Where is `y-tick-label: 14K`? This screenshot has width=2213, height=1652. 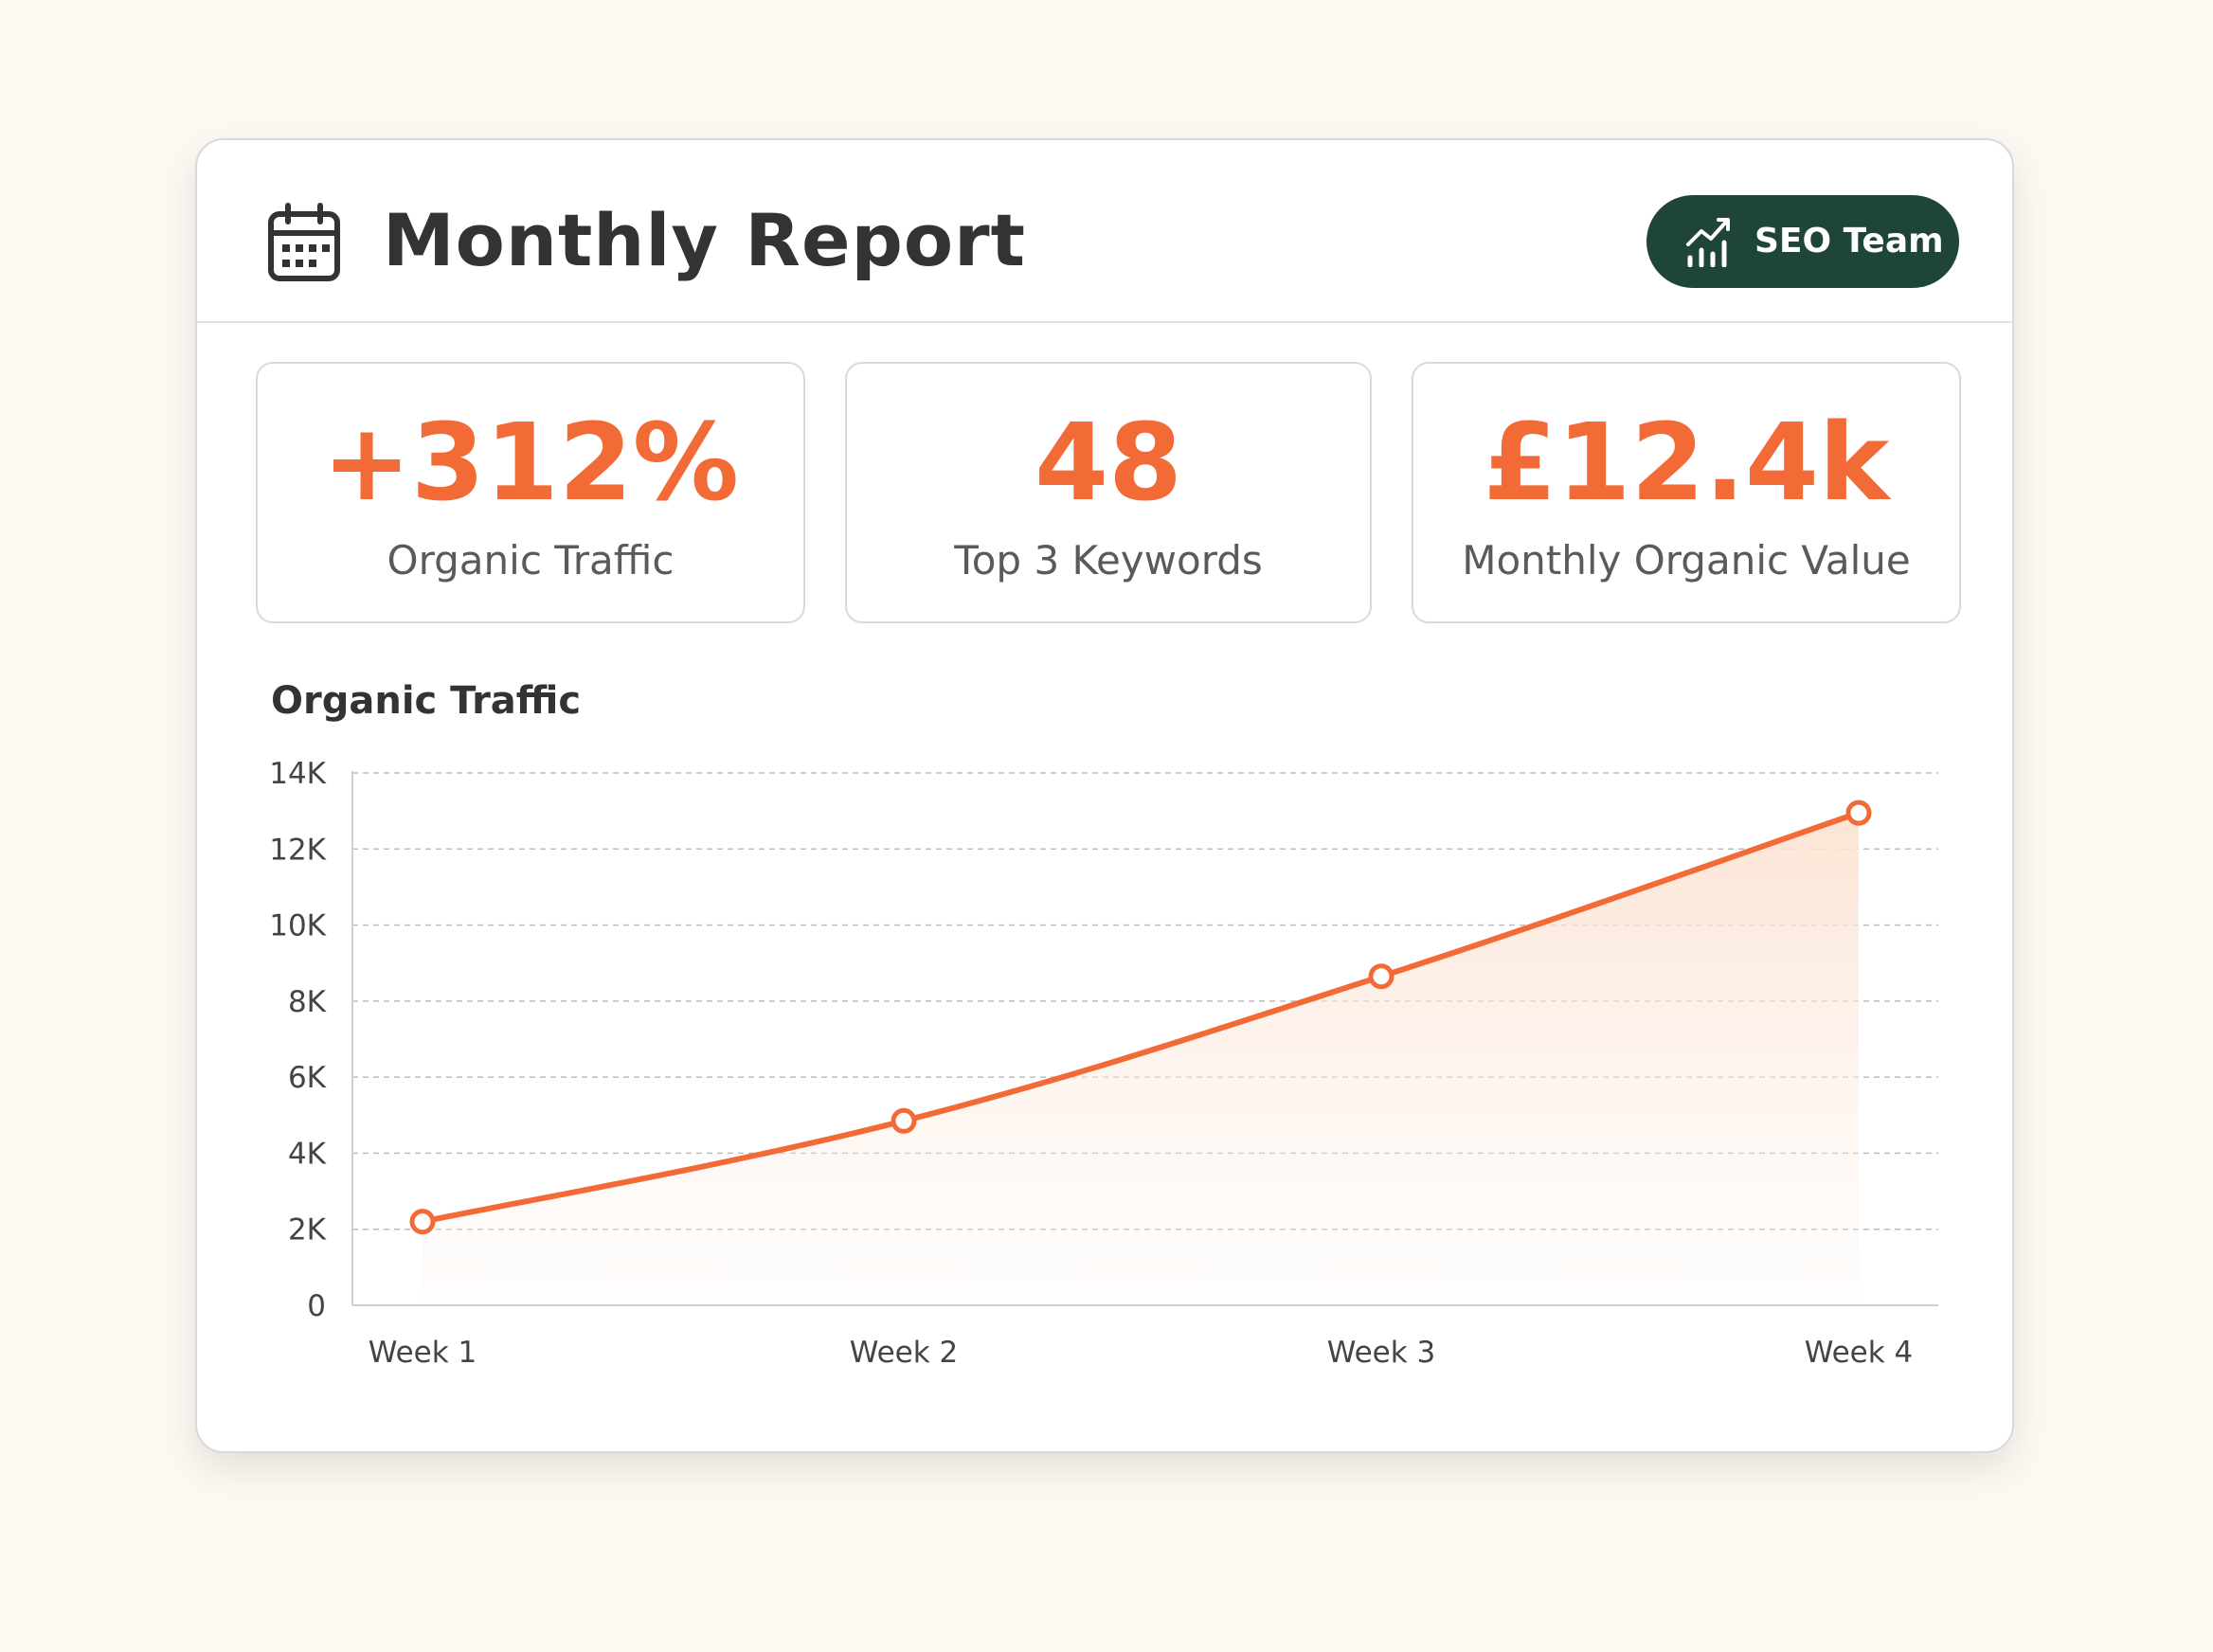 y-tick-label: 14K is located at coordinates (297, 774).